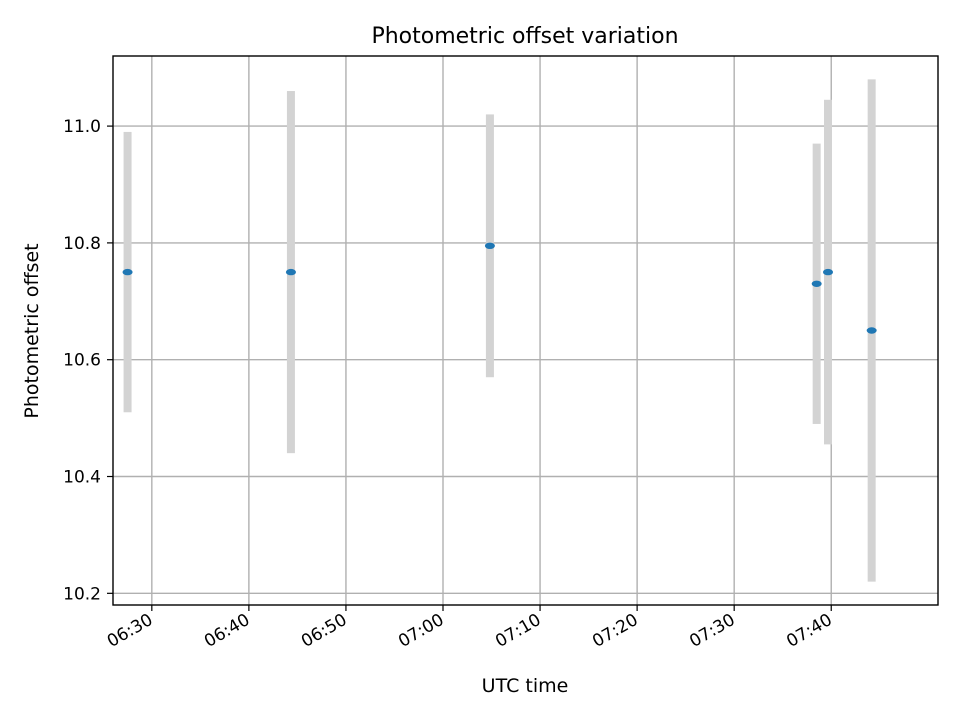 Image resolution: width=960 pixels, height=720 pixels. I want to click on y-tick-label: 10.6, so click(82, 361).